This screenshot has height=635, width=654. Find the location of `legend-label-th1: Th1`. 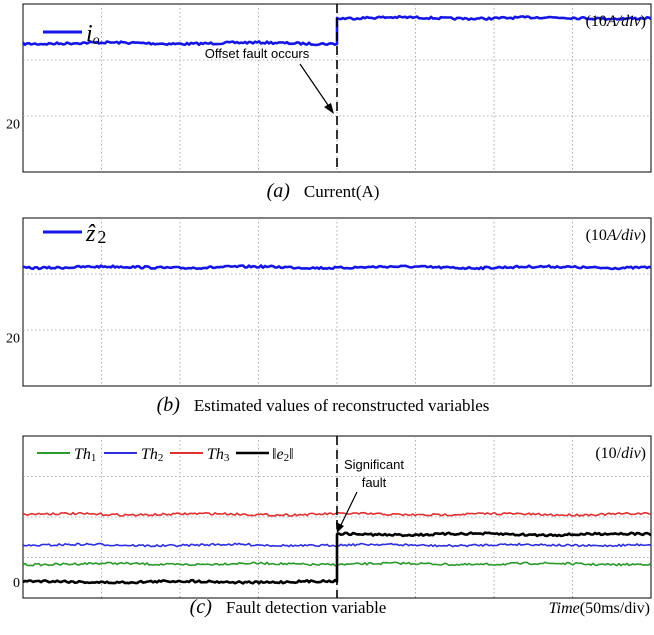

legend-label-th1: Th1 is located at coordinates (85, 455).